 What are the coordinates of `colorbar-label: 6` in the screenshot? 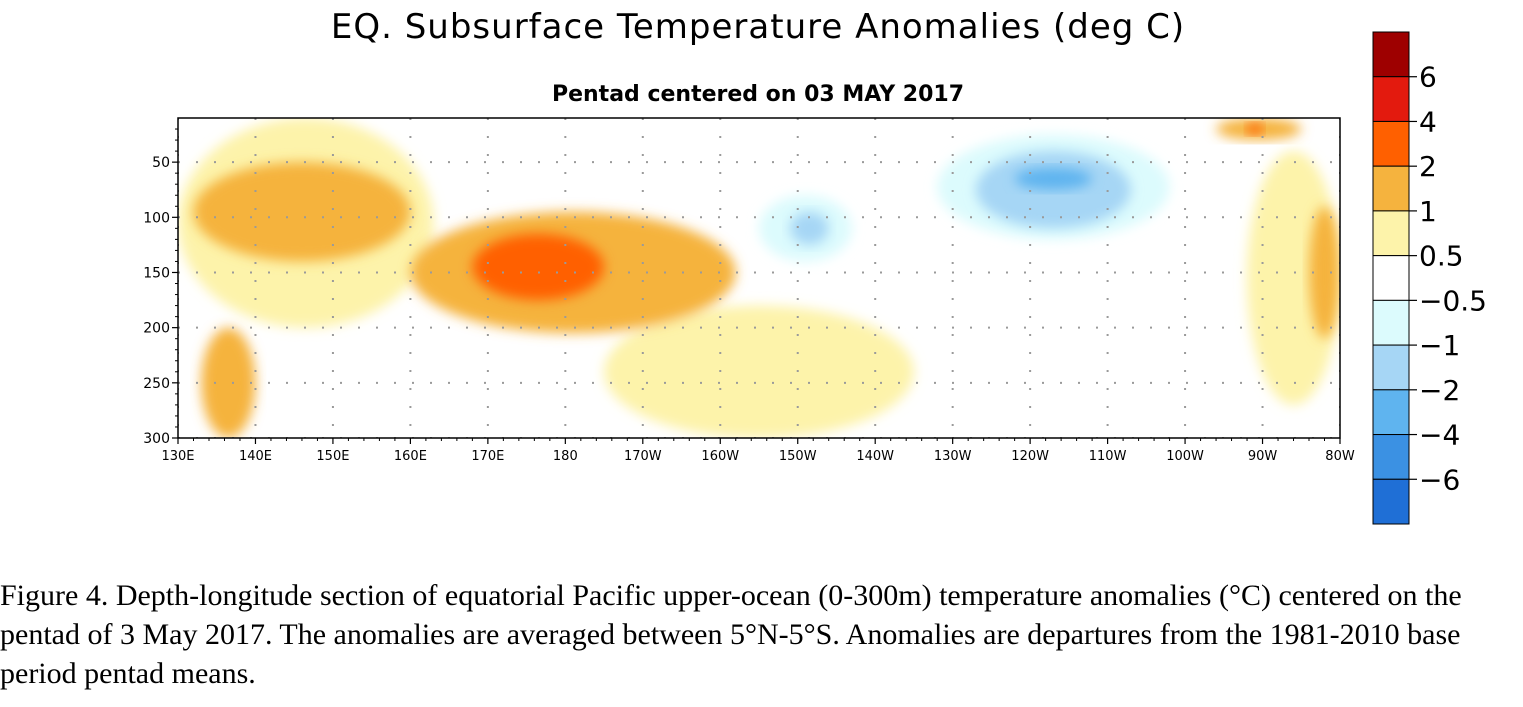 It's located at (1428, 77).